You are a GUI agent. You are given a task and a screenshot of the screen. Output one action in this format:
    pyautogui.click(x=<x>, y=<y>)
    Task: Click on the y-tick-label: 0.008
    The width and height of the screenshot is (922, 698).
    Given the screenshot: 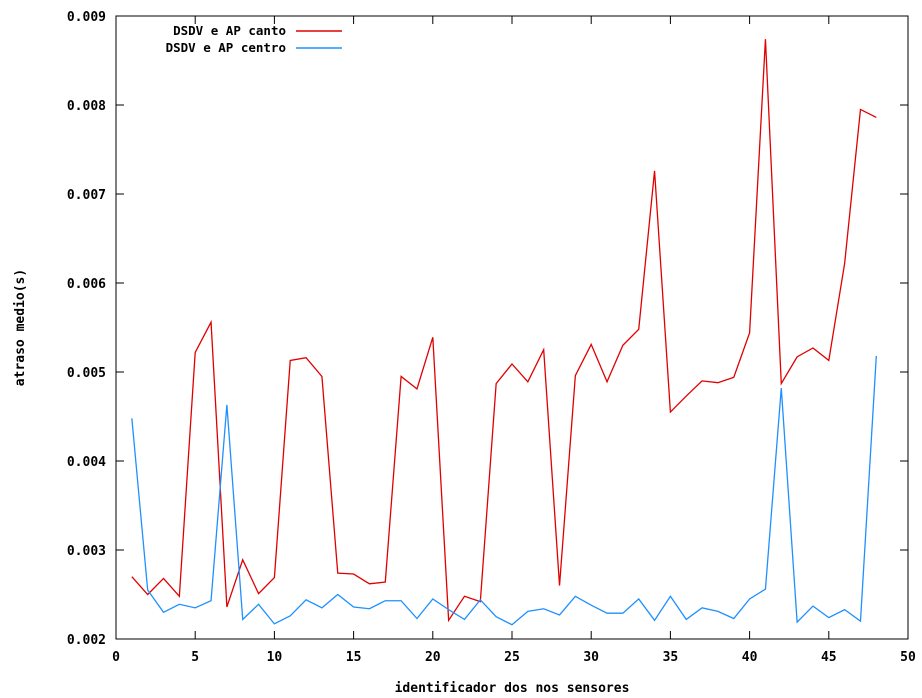 What is the action you would take?
    pyautogui.click(x=86, y=106)
    